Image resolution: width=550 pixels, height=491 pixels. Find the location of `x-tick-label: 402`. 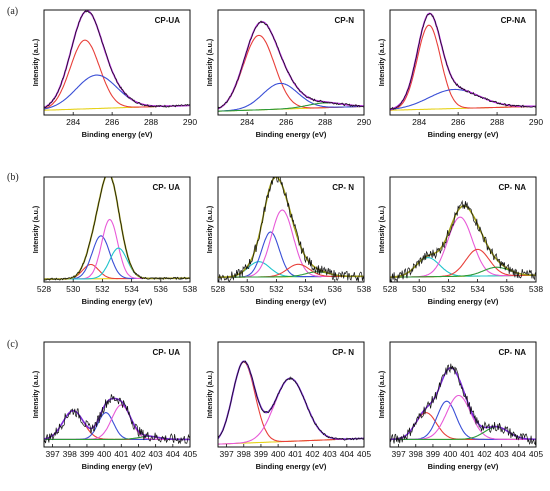

x-tick-label: 402 is located at coordinates (312, 454).